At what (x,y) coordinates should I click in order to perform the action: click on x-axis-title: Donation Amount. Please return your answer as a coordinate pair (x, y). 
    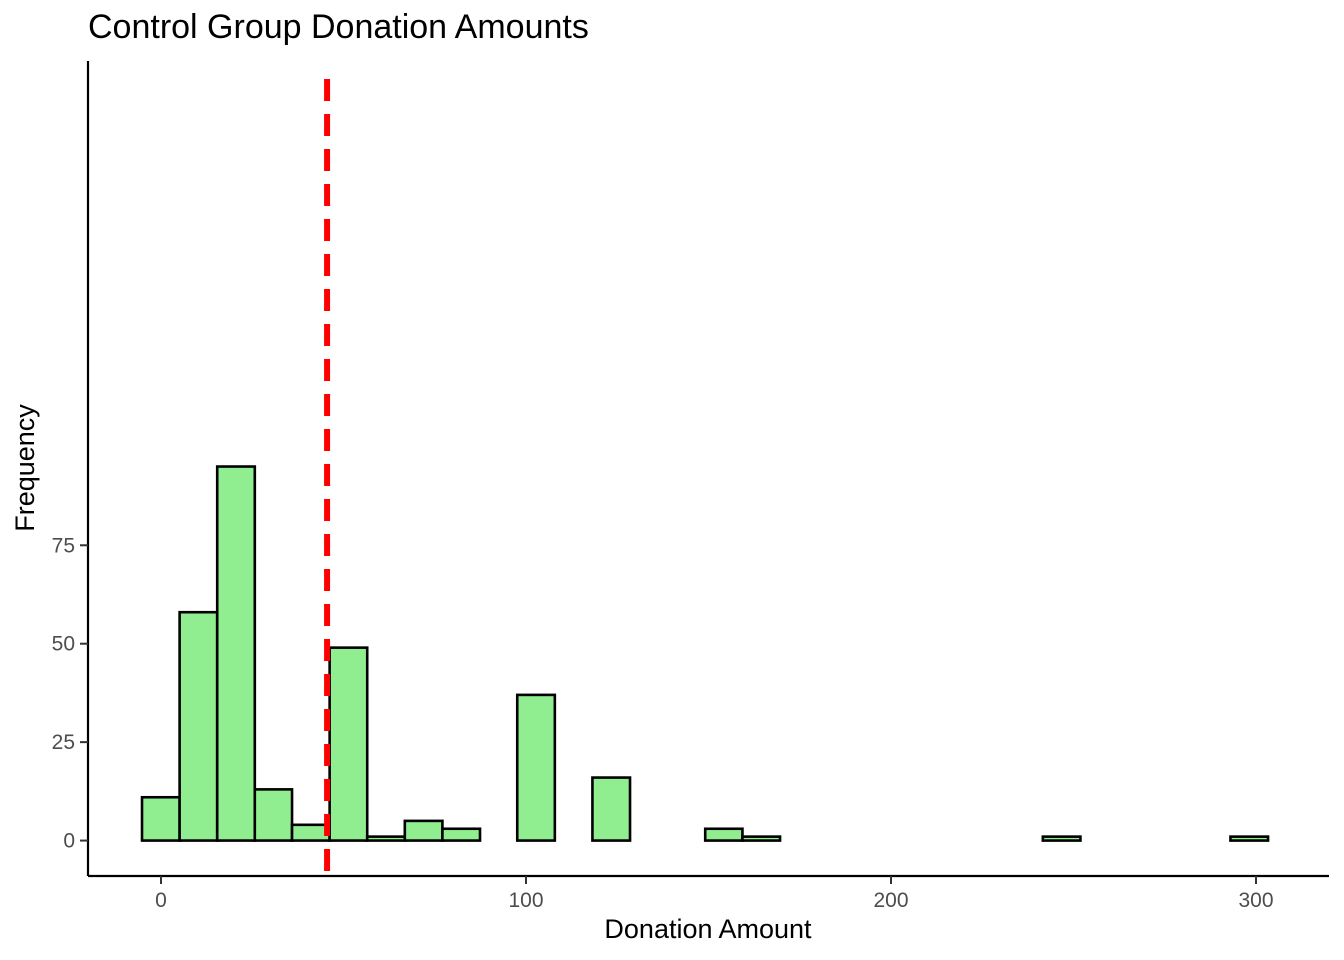
    Looking at the image, I should click on (708, 929).